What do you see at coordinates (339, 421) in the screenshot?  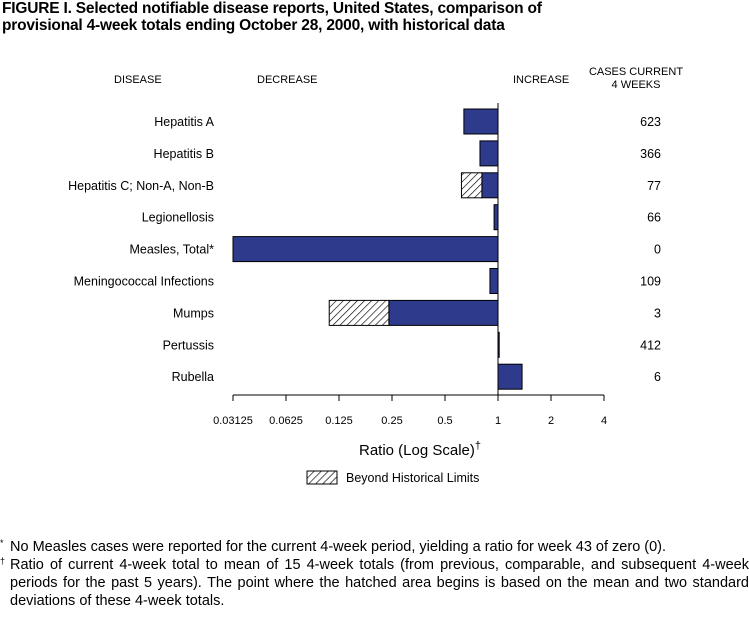 I see `tick-label-0-125: 0.125` at bounding box center [339, 421].